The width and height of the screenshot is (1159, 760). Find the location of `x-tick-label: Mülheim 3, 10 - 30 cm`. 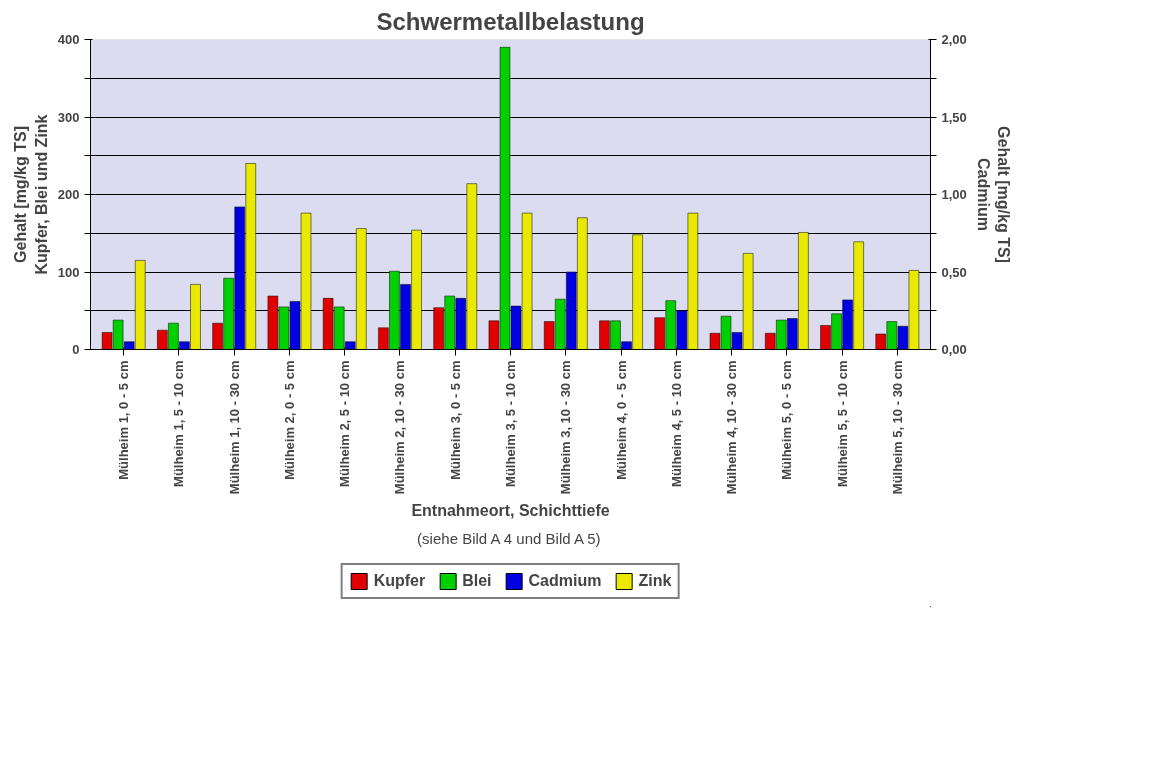

x-tick-label: Mülheim 3, 10 - 30 cm is located at coordinates (566, 427).